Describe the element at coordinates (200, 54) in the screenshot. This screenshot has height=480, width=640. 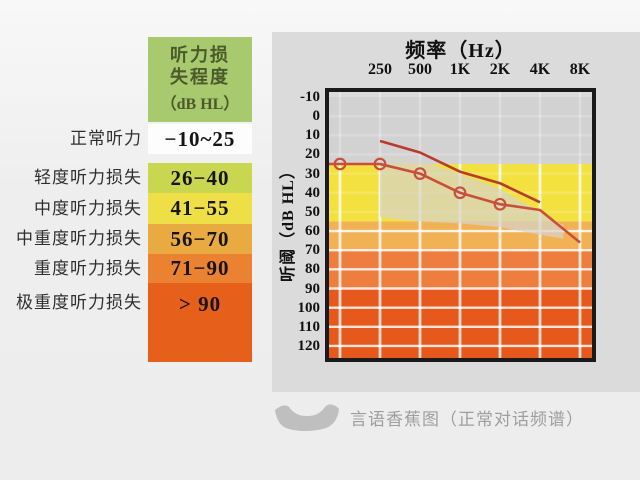
I see `legend-header-line1: 听力损` at that location.